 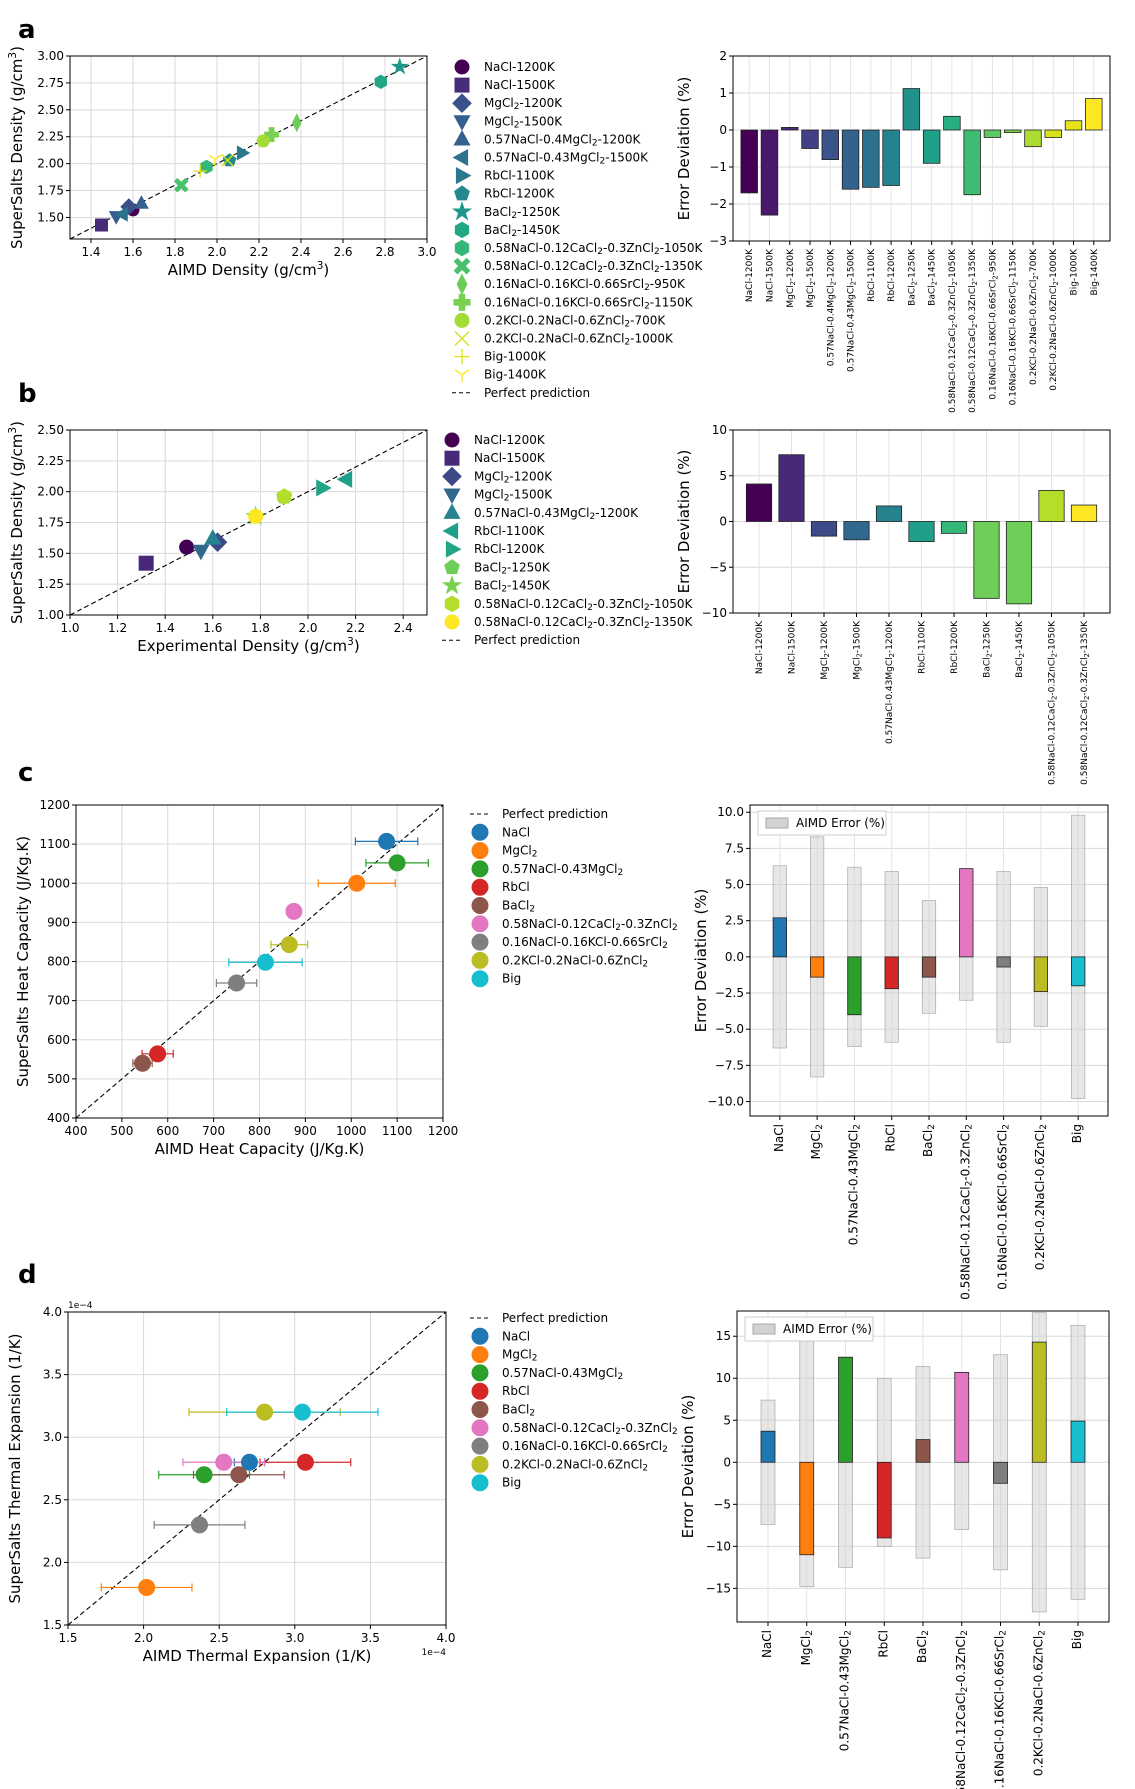 I want to click on legend-label: BaCl2, so click(x=518, y=1411).